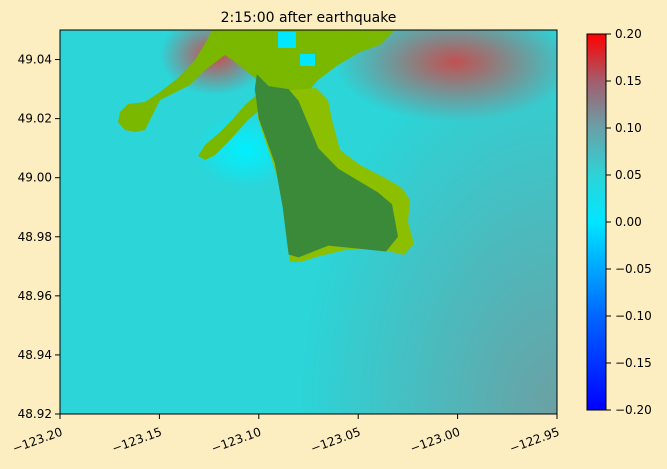 The height and width of the screenshot is (469, 667). I want to click on colorbar-tick-label: −0.20, so click(633, 410).